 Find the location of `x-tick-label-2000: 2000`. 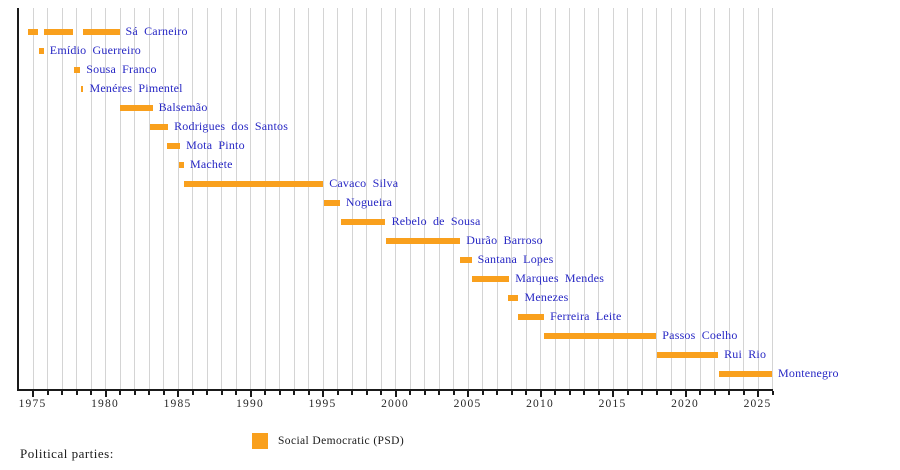

x-tick-label-2000: 2000 is located at coordinates (395, 404).